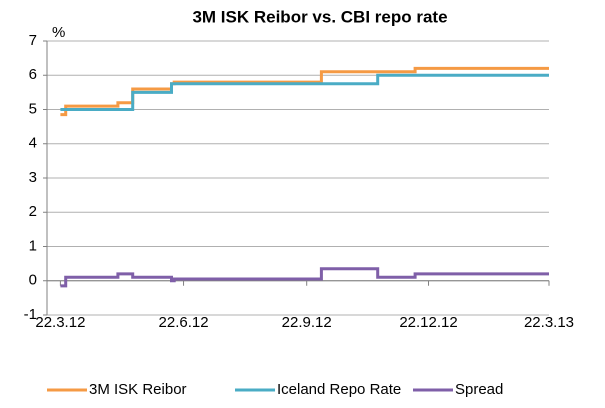 This screenshot has width=605, height=408. Describe the element at coordinates (549, 322) in the screenshot. I see `x-tick-label: 22.3.13` at that location.